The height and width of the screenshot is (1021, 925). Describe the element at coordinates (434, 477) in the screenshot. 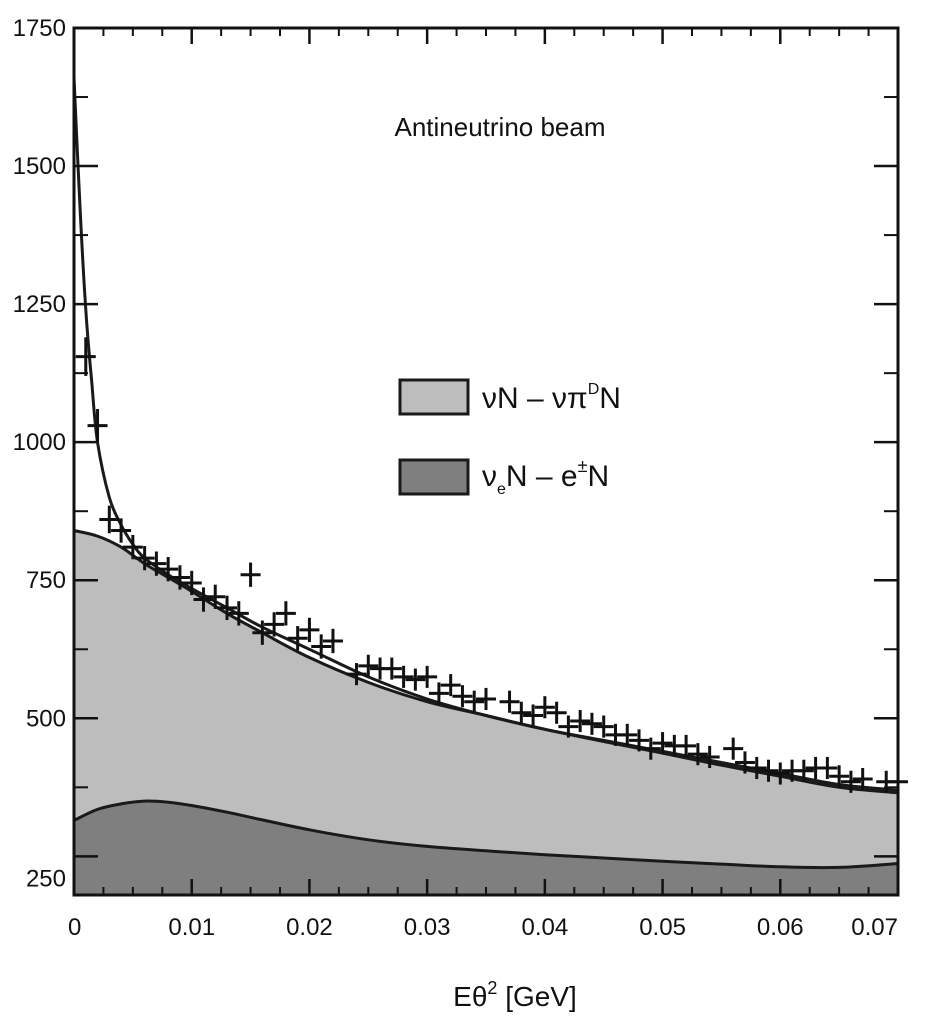

I see `legend-swatch-electron` at that location.